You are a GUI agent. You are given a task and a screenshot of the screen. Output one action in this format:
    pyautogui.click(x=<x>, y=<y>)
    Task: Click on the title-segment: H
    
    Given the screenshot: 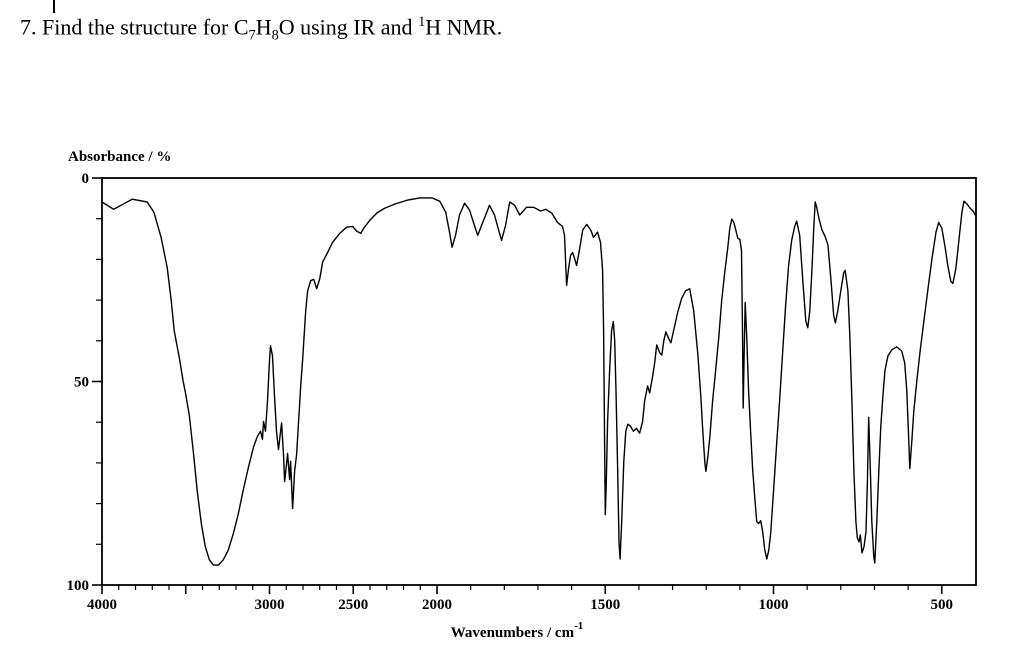 What is the action you would take?
    pyautogui.click(x=263, y=27)
    